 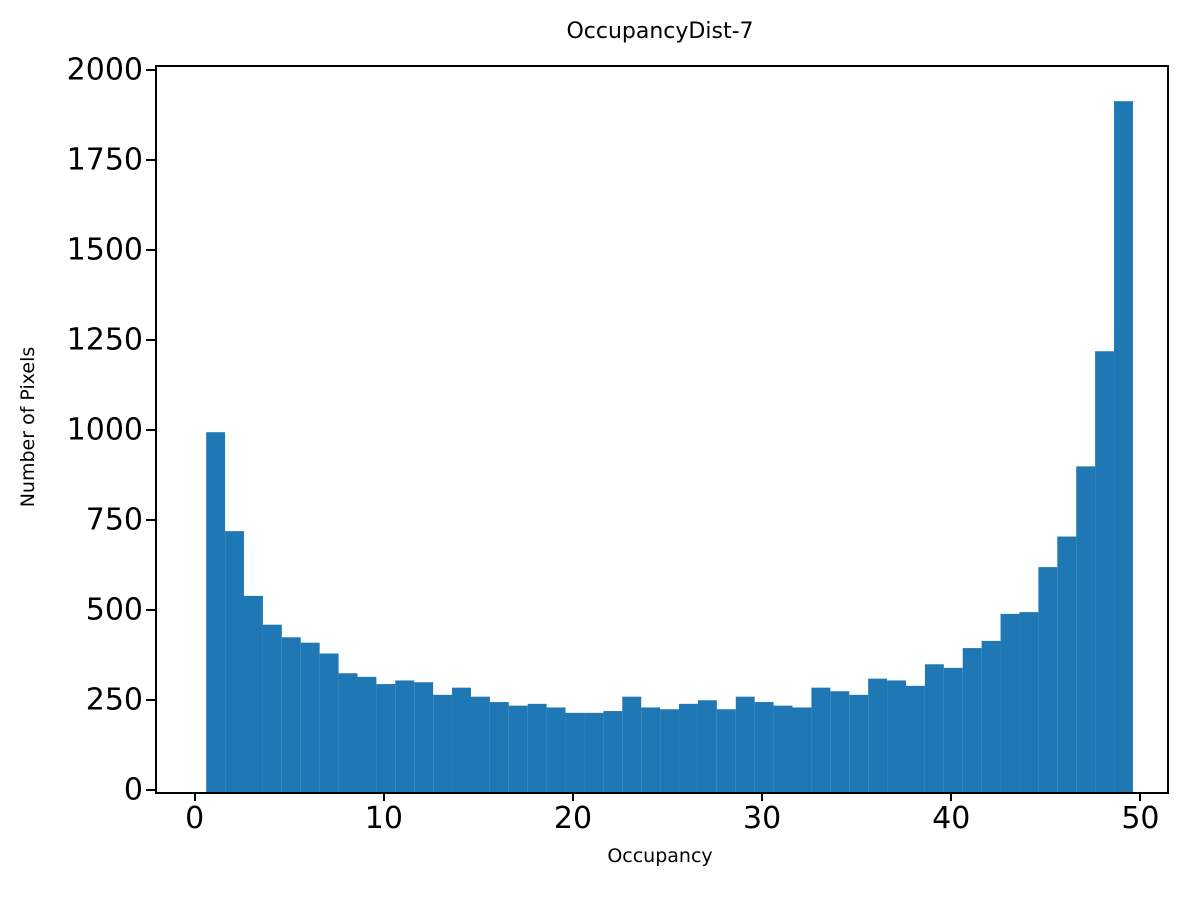 What do you see at coordinates (133, 790) in the screenshot?
I see `y-tick-label: 0` at bounding box center [133, 790].